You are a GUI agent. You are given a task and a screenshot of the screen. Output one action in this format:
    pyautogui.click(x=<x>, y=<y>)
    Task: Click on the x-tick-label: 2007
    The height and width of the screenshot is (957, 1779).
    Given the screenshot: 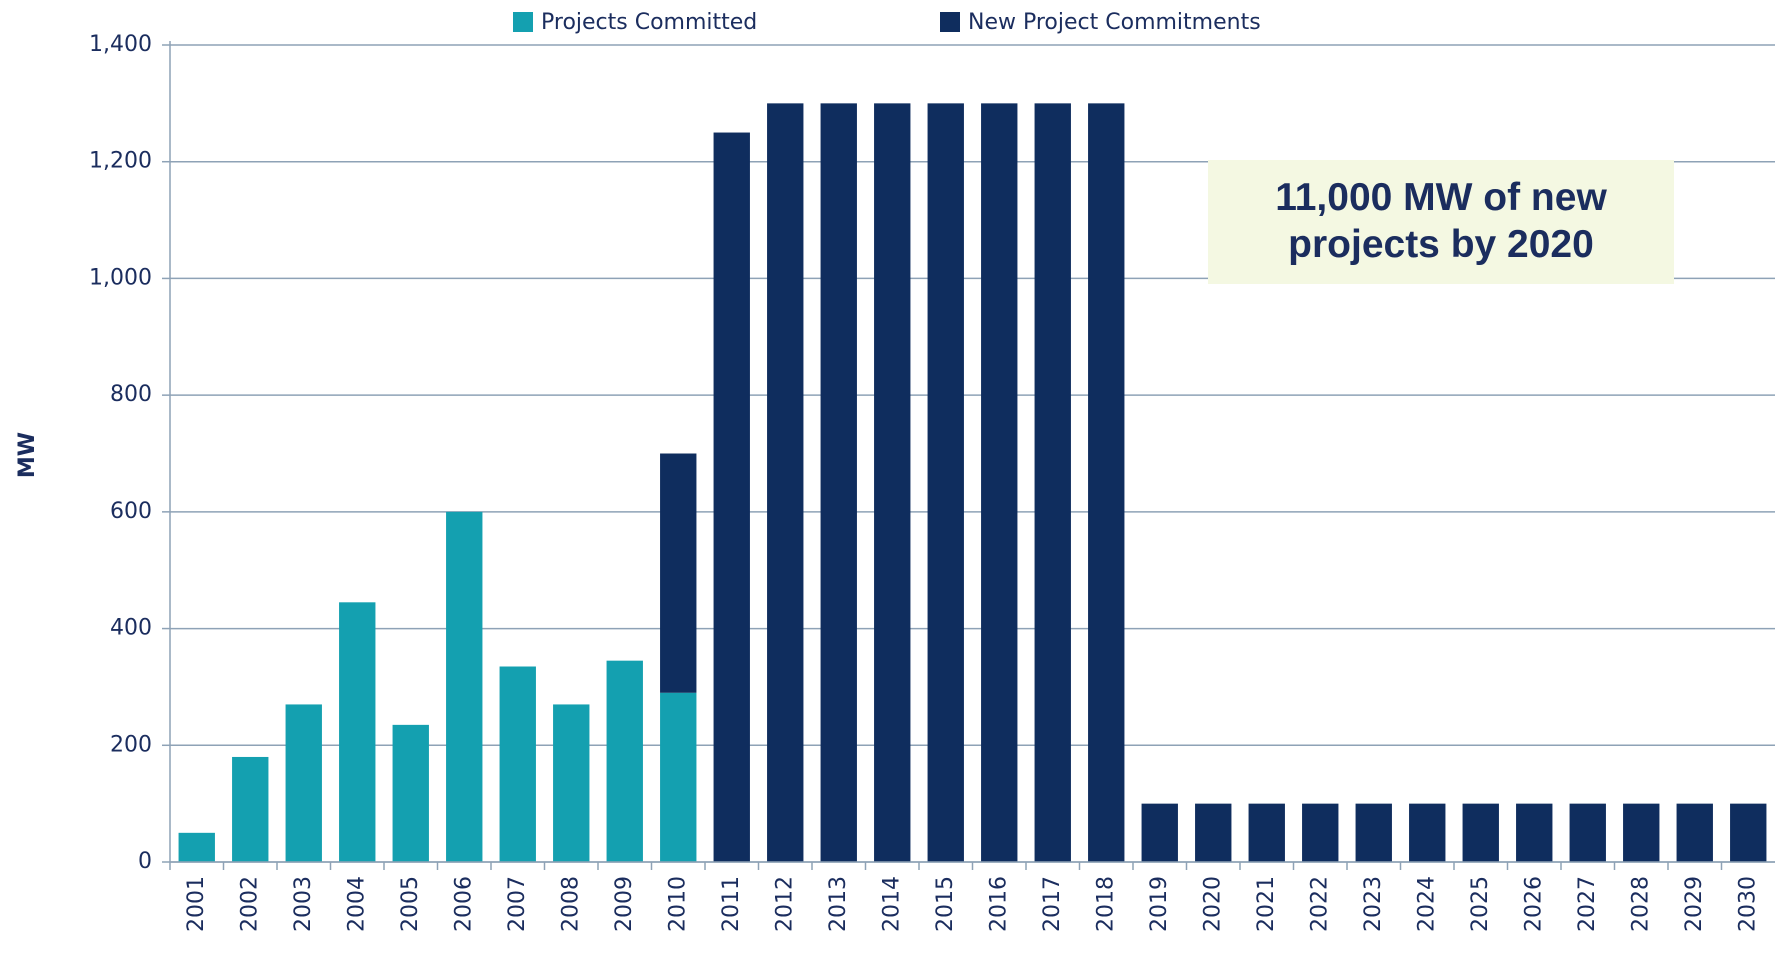 What is the action you would take?
    pyautogui.click(x=517, y=904)
    